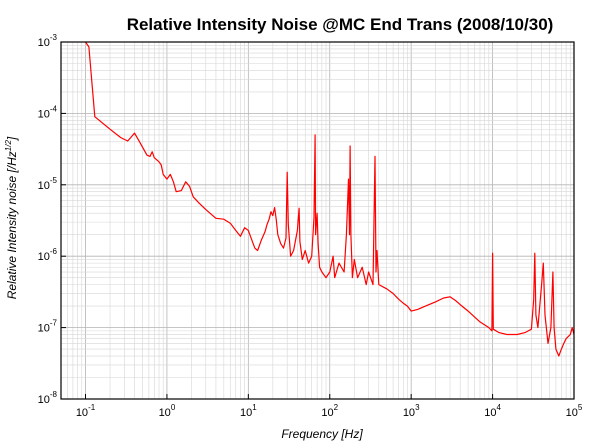  I want to click on y-axis-label-close: ], so click(12, 138).